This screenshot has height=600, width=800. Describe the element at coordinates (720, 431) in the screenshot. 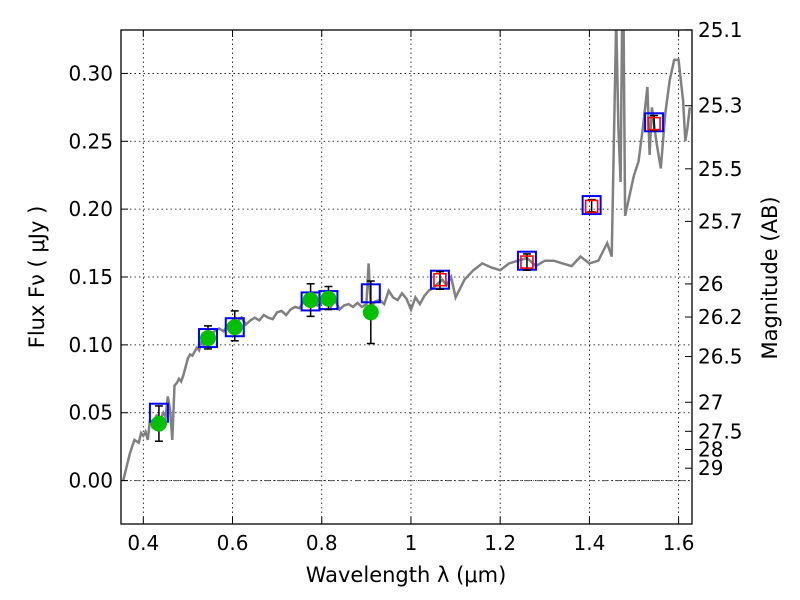

I see `mag-tick-label: 27.5` at that location.